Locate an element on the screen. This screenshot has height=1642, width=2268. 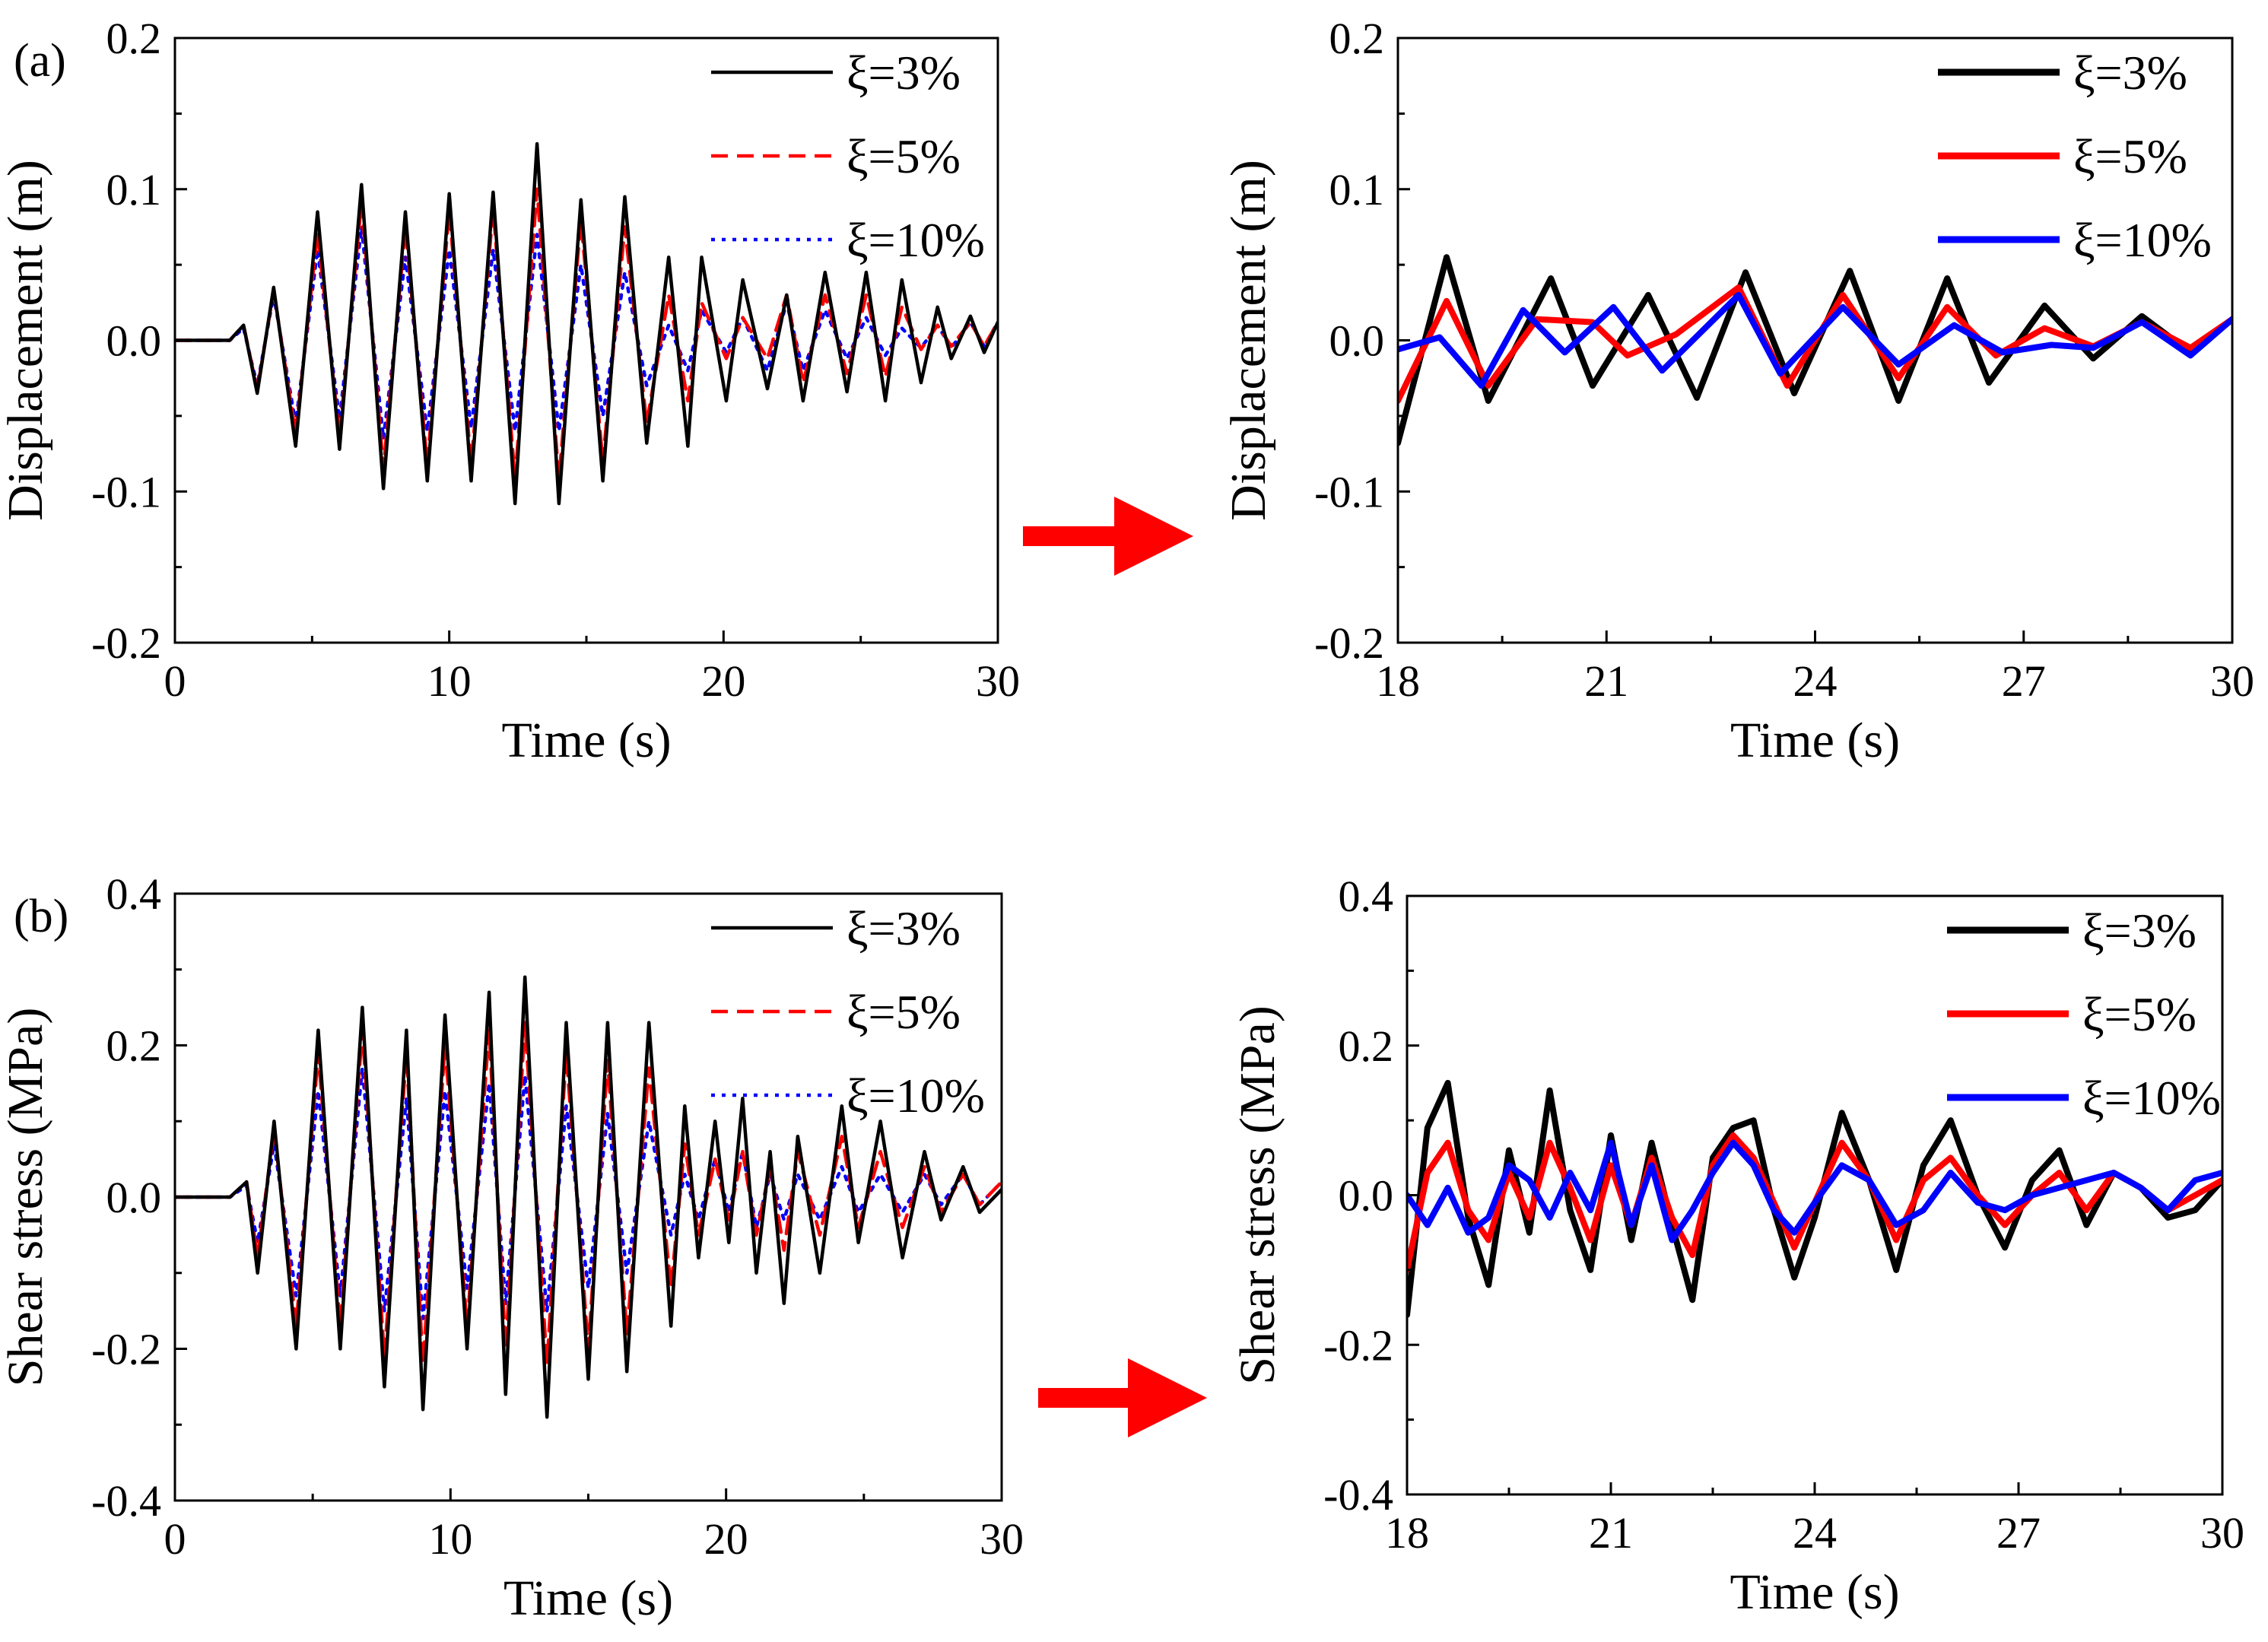
y-tick-label-b-zoom-2: 0.0 is located at coordinates (1366, 1196).